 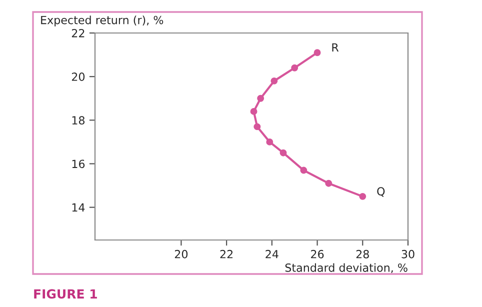 What do you see at coordinates (78, 120) in the screenshot?
I see `y-tick-label: 18` at bounding box center [78, 120].